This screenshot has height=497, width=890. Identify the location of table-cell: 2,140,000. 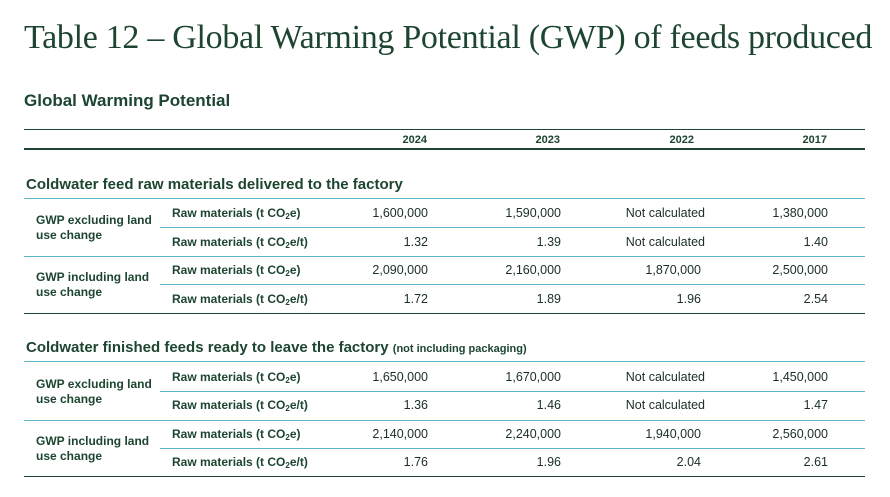
(400, 434).